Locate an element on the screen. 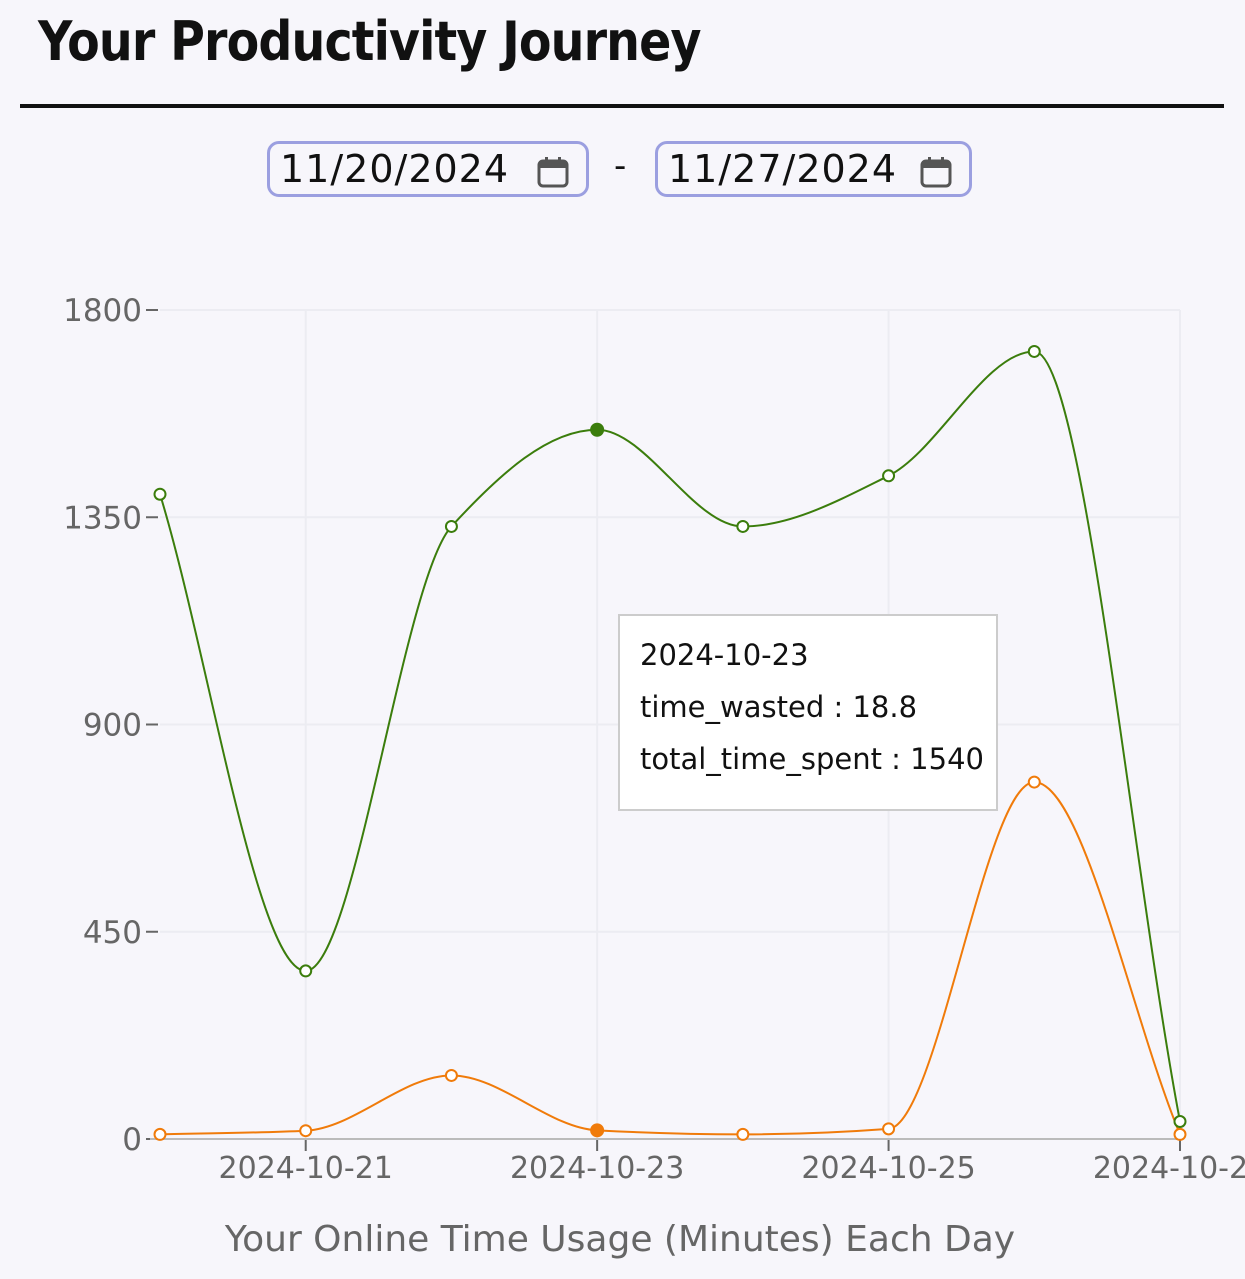 This screenshot has width=1245, height=1279. start-date-value: 11/20/2024 is located at coordinates (395, 169).